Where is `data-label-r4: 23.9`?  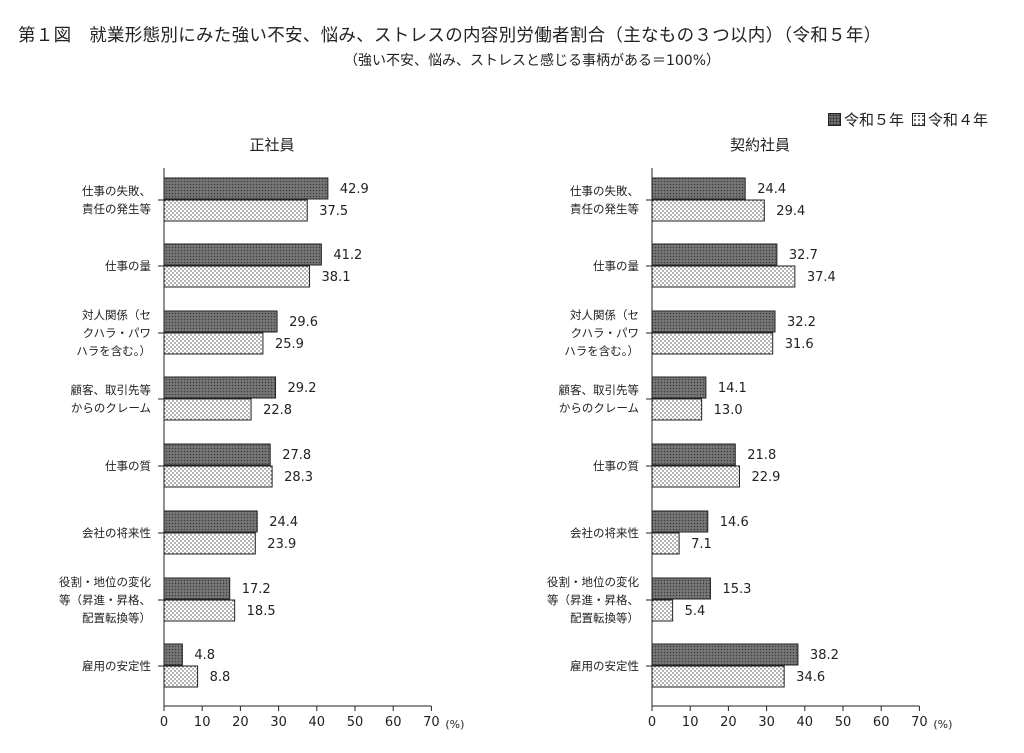
data-label-r4: 23.9 is located at coordinates (281, 544).